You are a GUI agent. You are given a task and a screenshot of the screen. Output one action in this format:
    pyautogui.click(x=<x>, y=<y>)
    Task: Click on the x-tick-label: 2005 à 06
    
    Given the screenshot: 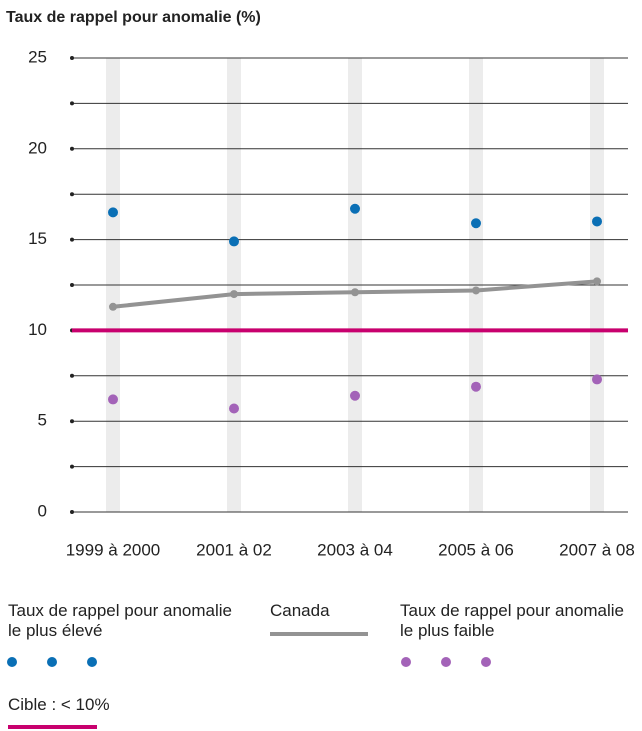 What is the action you would take?
    pyautogui.click(x=476, y=549)
    